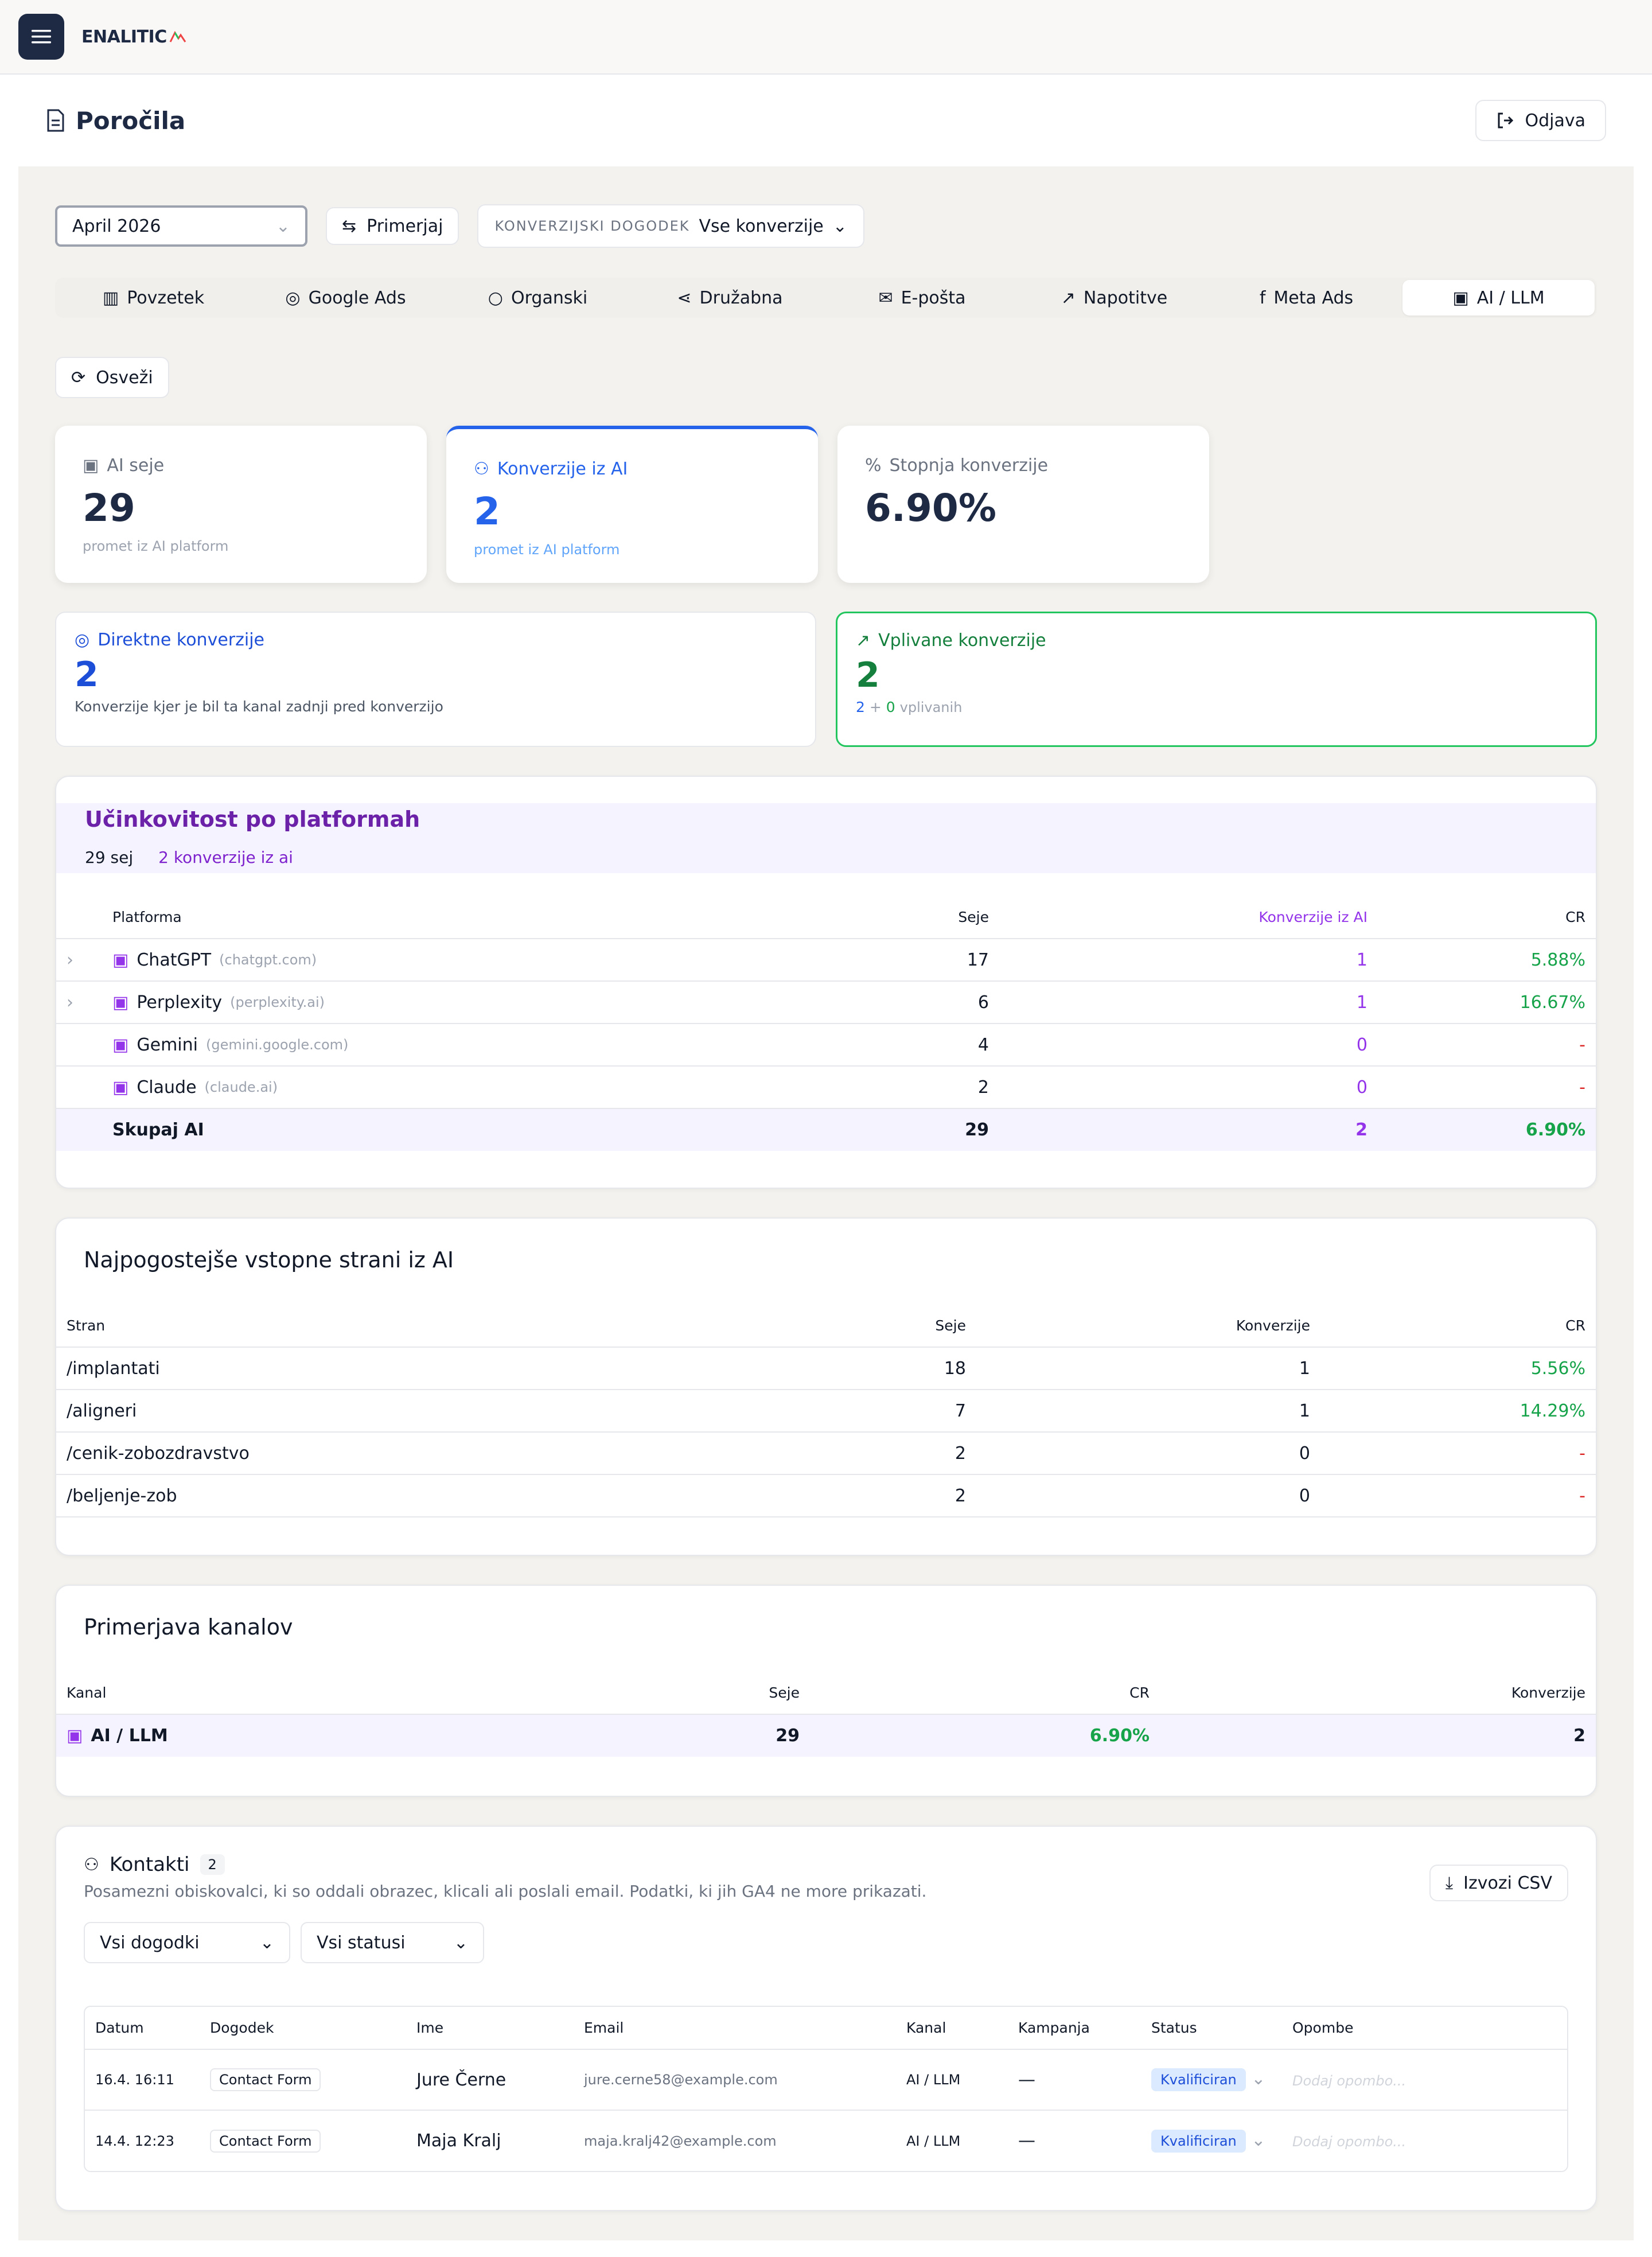  Describe the element at coordinates (826, 1087) in the screenshot. I see `table-row: ▣ Claude (claude.ai) 2 0-` at that location.